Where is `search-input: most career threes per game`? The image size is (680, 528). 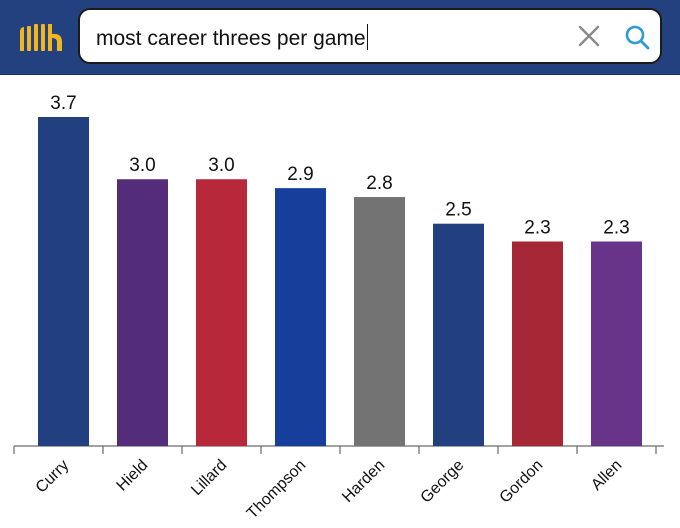 search-input: most career threes per game is located at coordinates (232, 37).